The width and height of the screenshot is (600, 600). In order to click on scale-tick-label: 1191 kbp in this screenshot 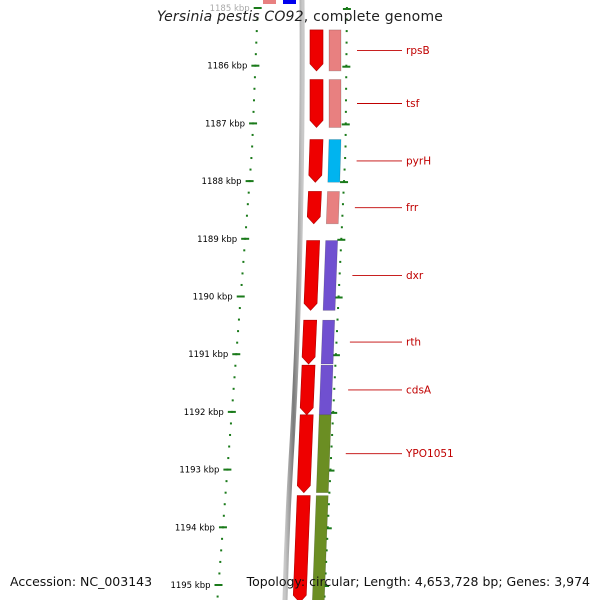, I will do `click(208, 355)`.